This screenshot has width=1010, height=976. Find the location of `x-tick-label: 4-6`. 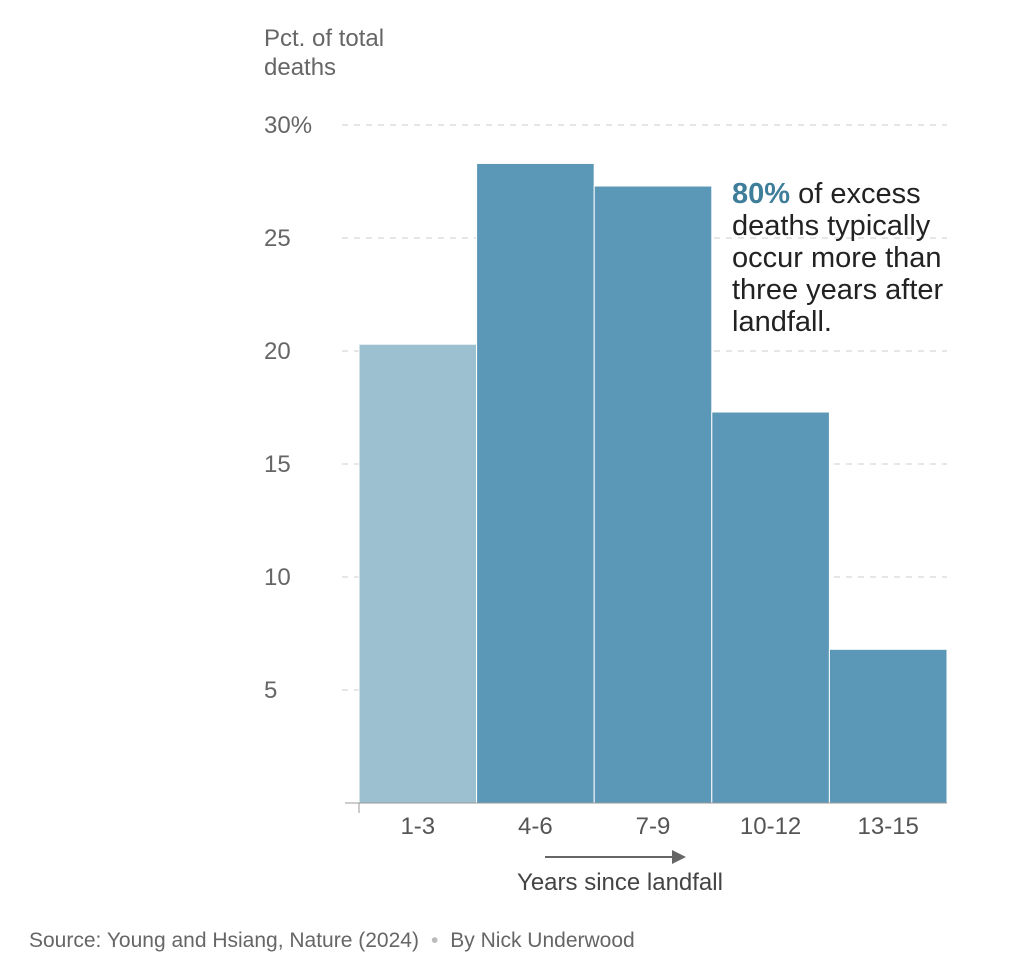

x-tick-label: 4-6 is located at coordinates (535, 826).